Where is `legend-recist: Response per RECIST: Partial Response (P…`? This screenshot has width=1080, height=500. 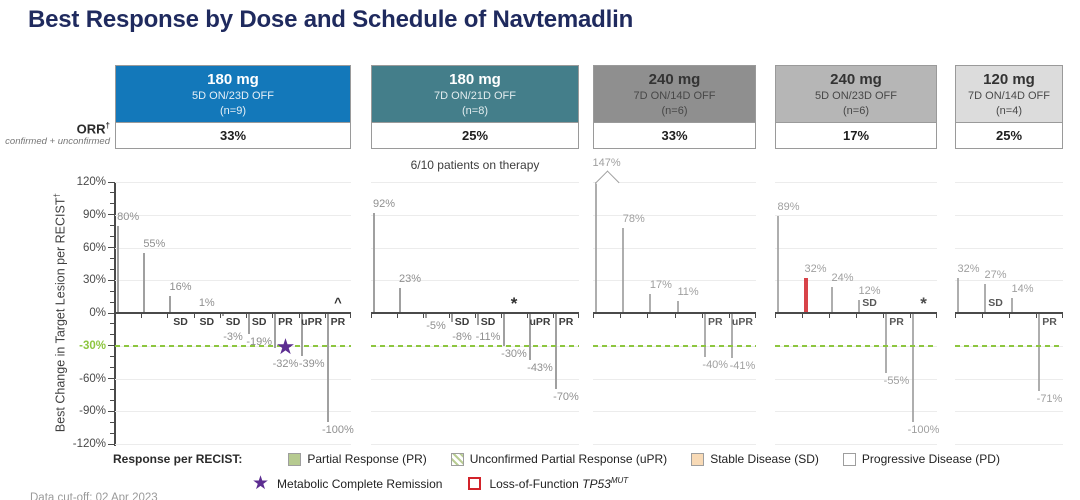 legend-recist: Response per RECIST: Partial Response (P… is located at coordinates (568, 459).